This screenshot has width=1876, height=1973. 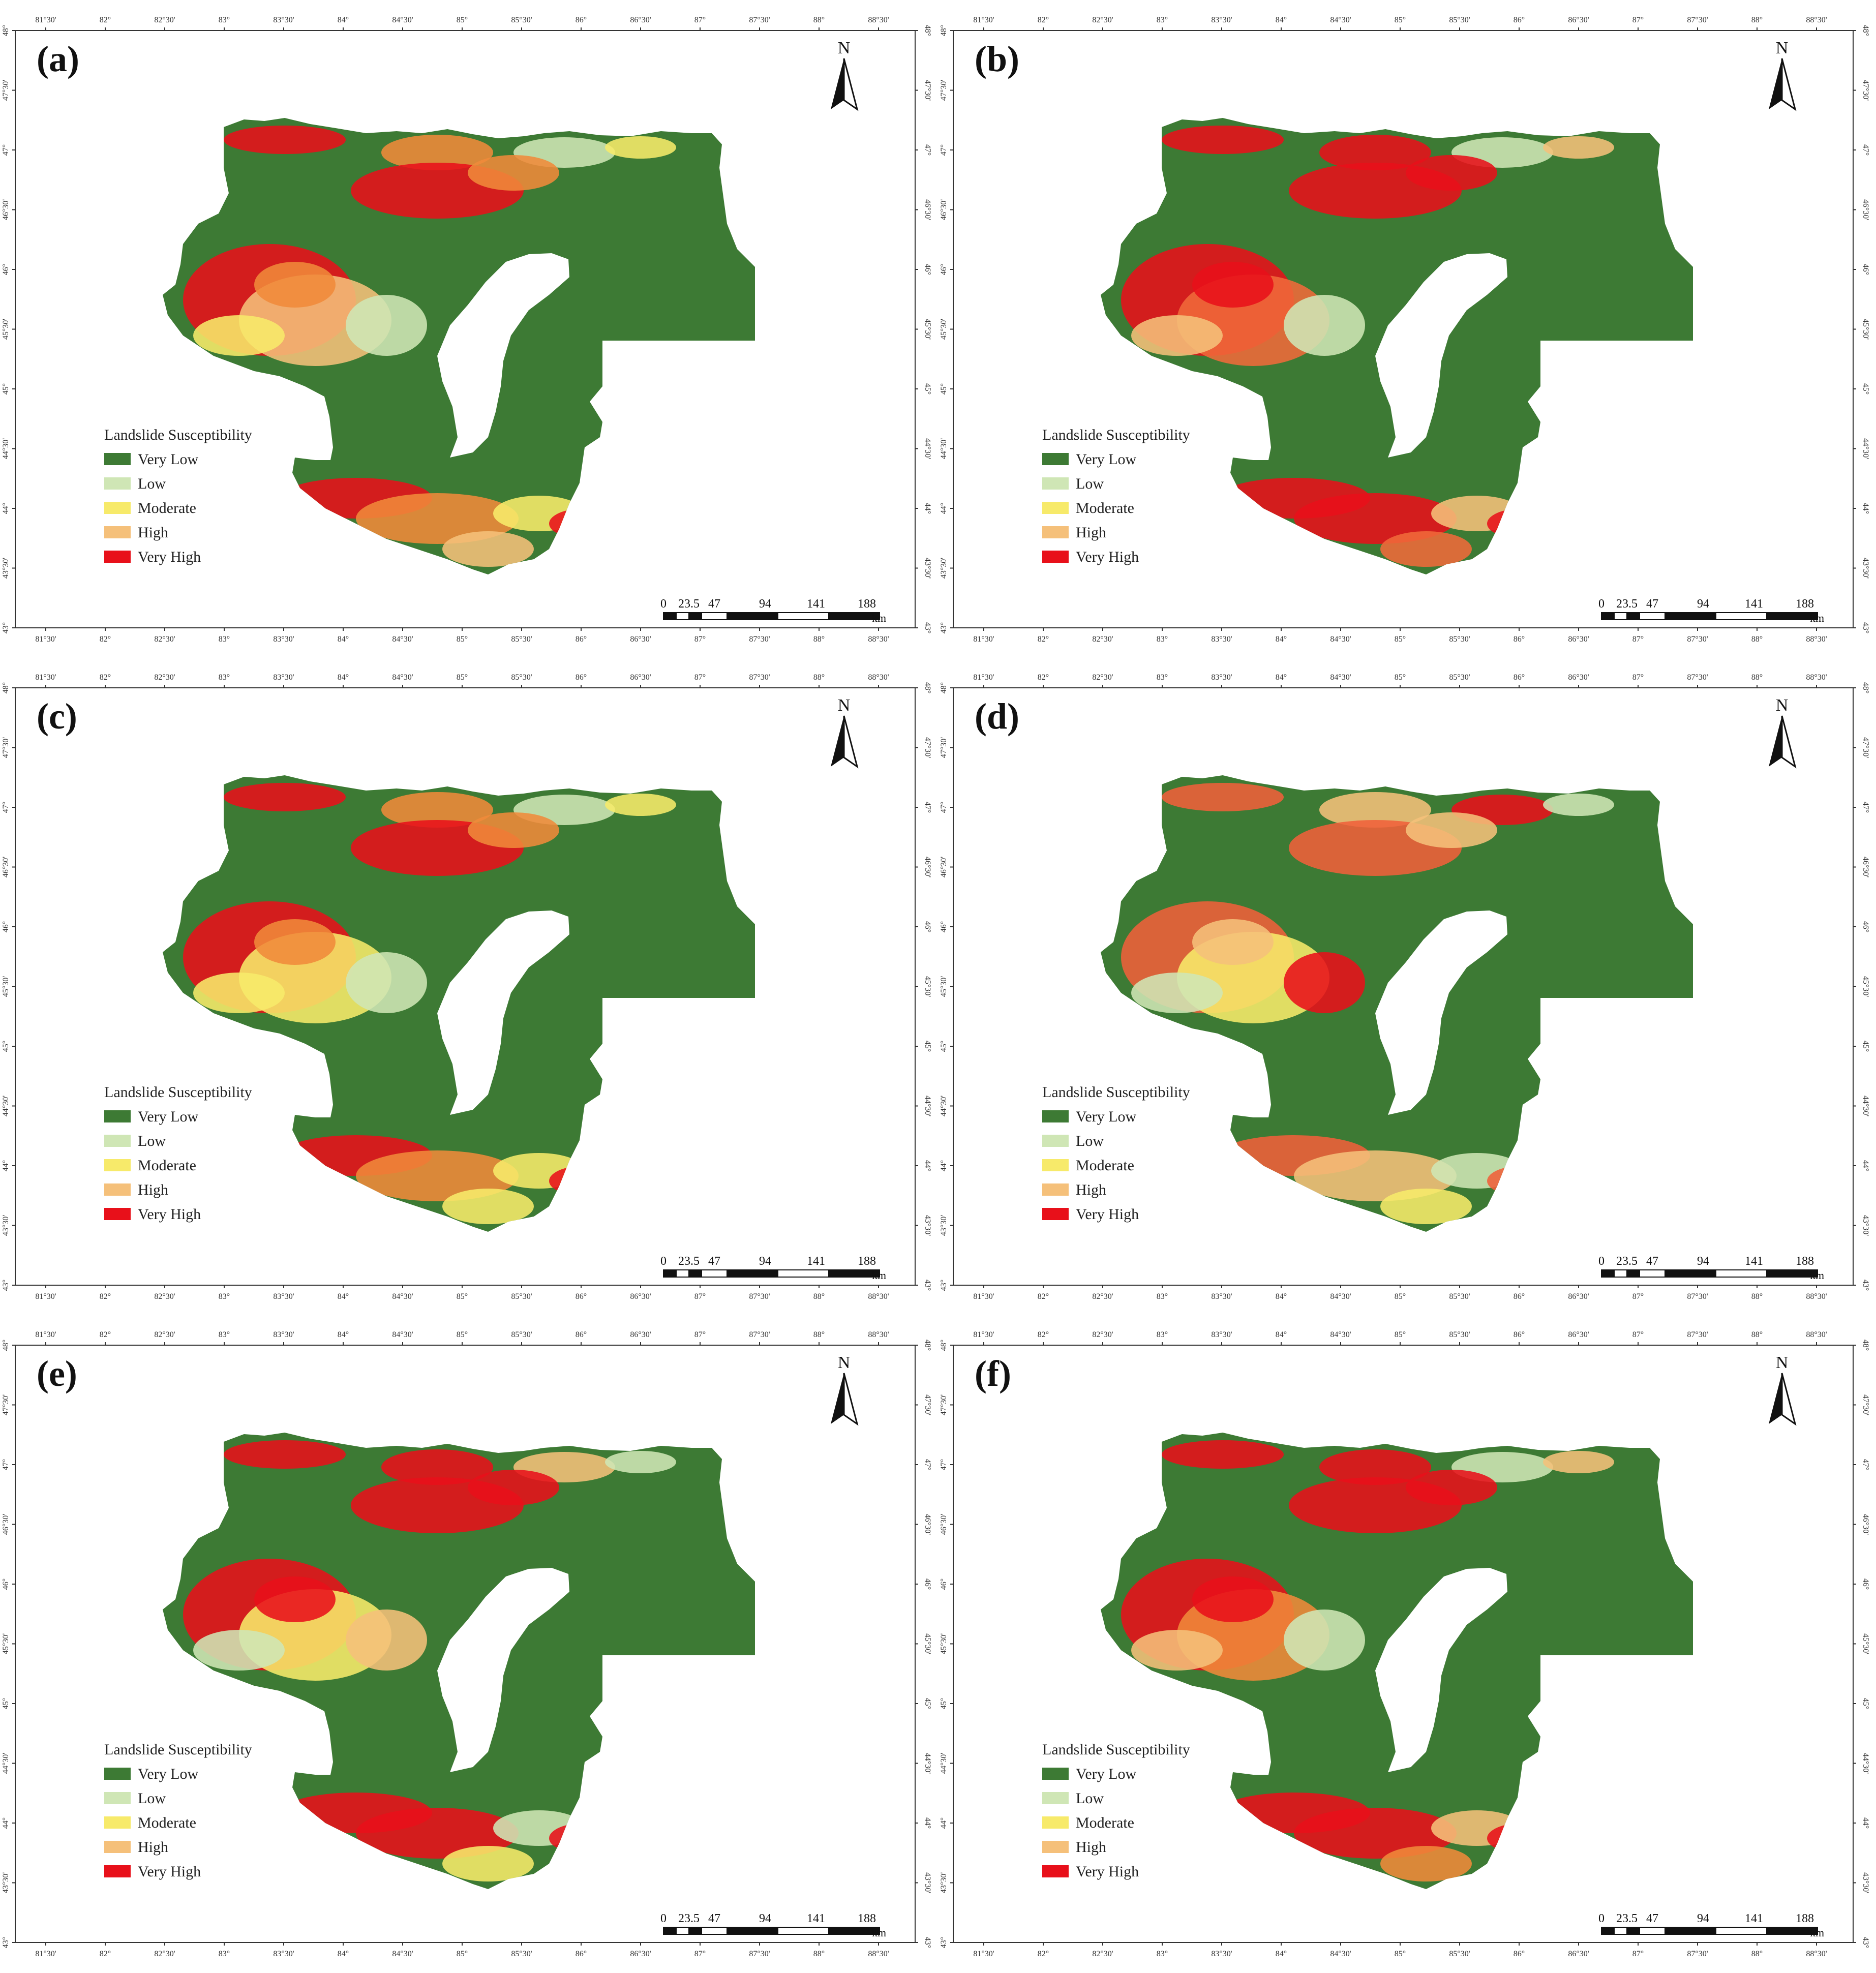 I want to click on lat-label-right: 45°30', so click(x=1865, y=329).